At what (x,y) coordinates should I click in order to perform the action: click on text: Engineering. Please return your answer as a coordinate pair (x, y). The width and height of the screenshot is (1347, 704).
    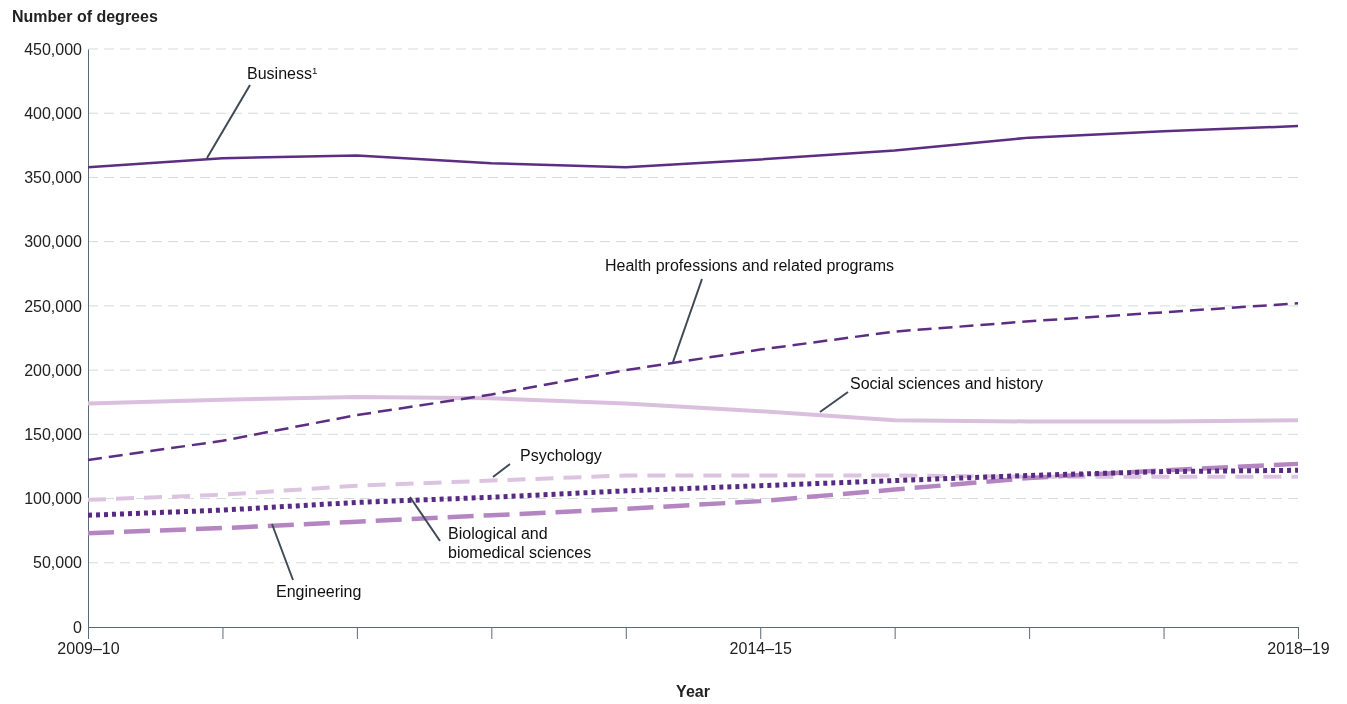
    Looking at the image, I should click on (319, 591).